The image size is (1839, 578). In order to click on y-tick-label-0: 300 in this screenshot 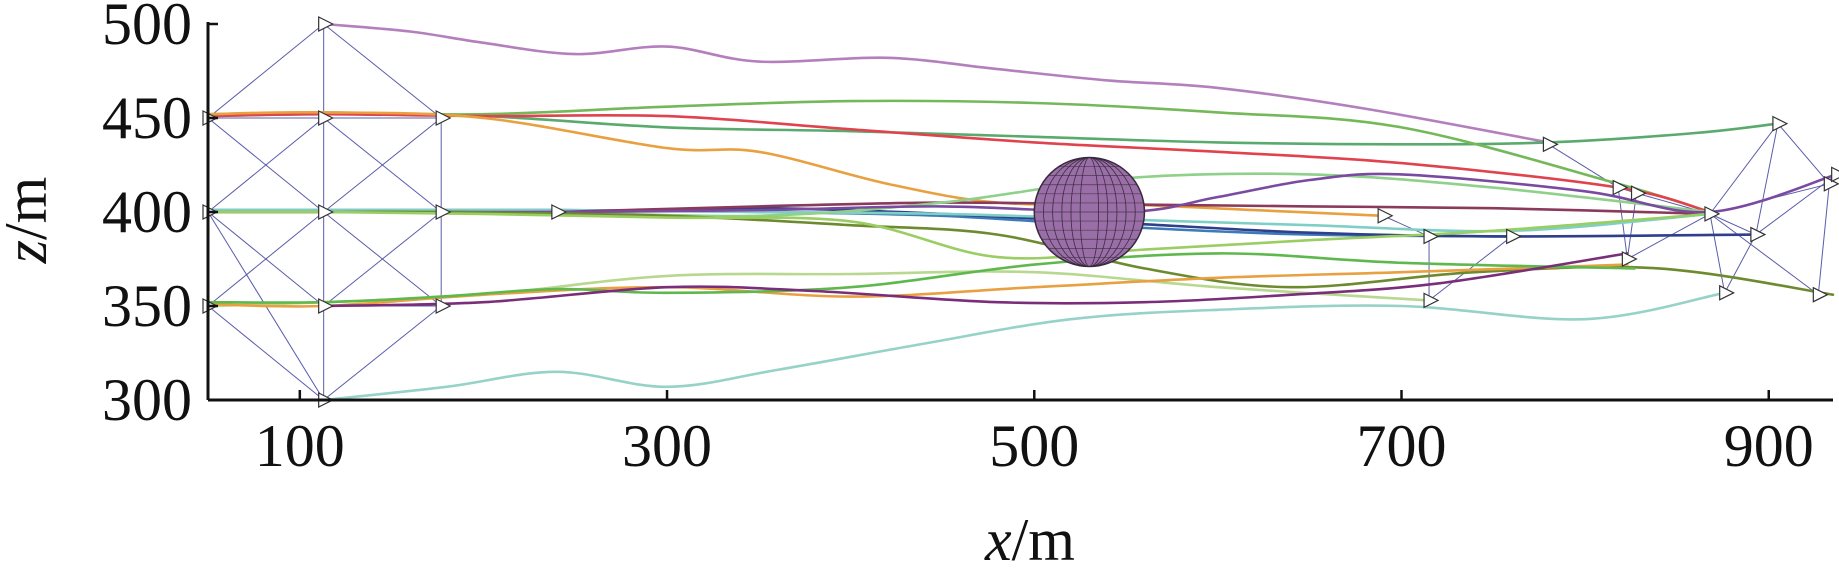, I will do `click(147, 400)`.